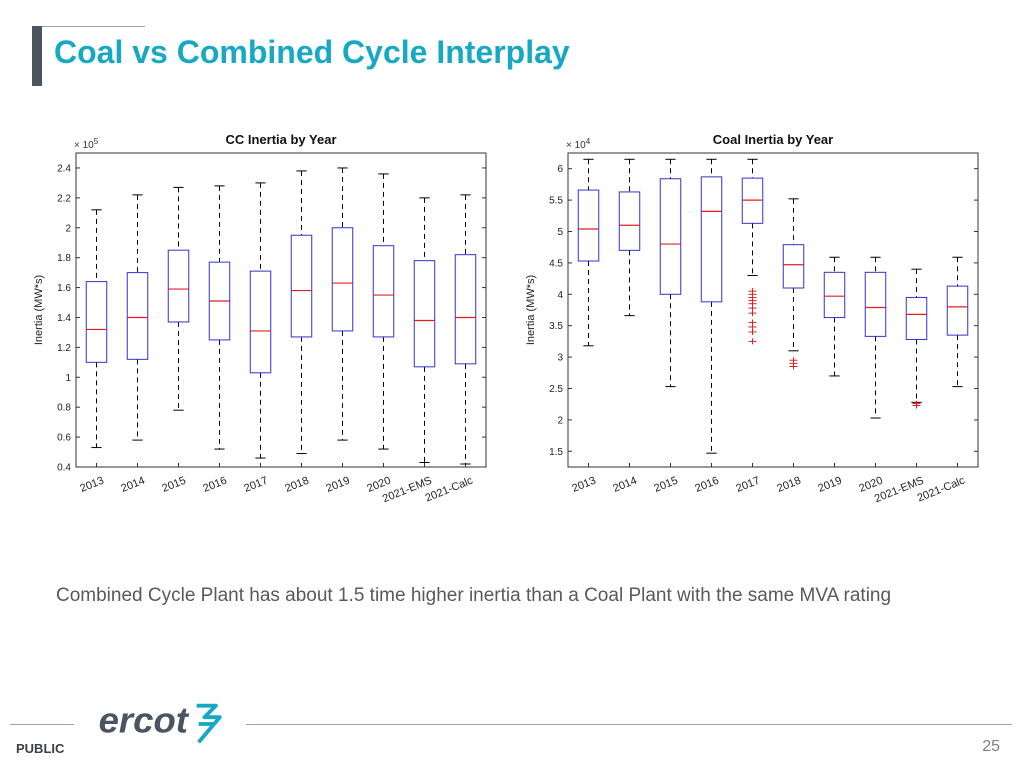 The height and width of the screenshot is (768, 1024). Describe the element at coordinates (560, 232) in the screenshot. I see `y-tick-label: 5` at that location.